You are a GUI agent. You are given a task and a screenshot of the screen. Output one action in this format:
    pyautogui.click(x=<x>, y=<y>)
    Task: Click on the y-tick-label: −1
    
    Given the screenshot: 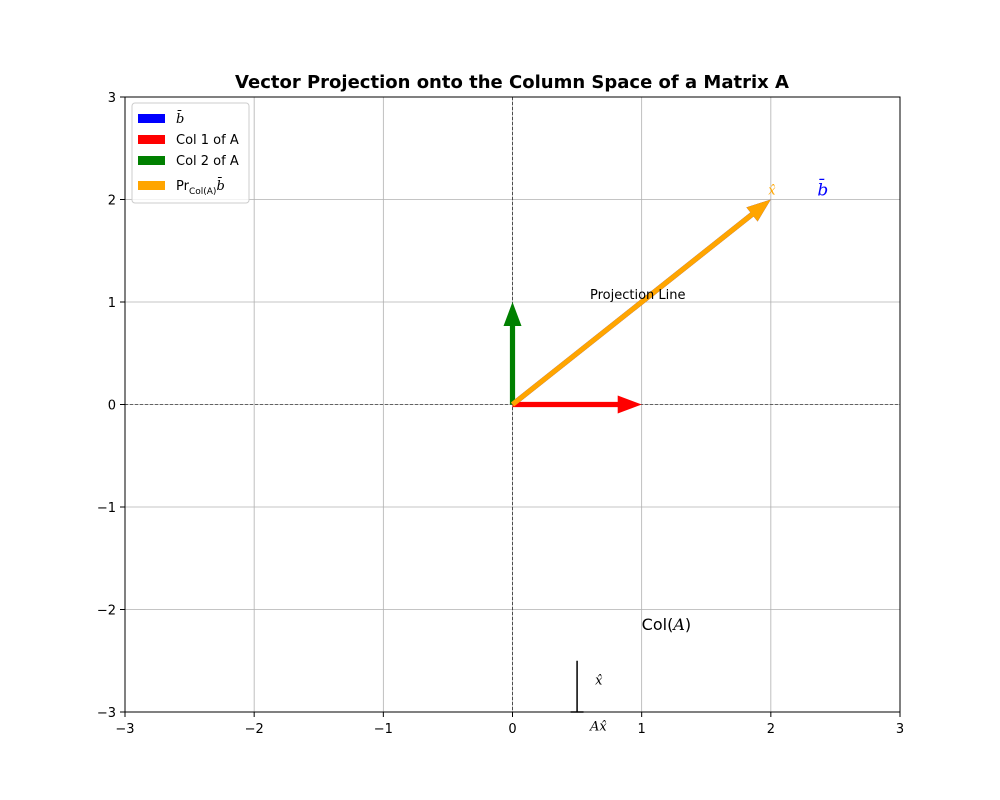 What is the action you would take?
    pyautogui.click(x=106, y=508)
    